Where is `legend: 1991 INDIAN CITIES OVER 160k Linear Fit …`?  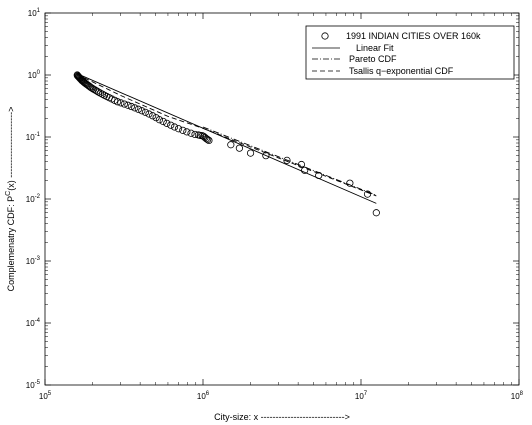 legend: 1991 INDIAN CITIES OVER 160k Linear Fit … is located at coordinates (410, 52).